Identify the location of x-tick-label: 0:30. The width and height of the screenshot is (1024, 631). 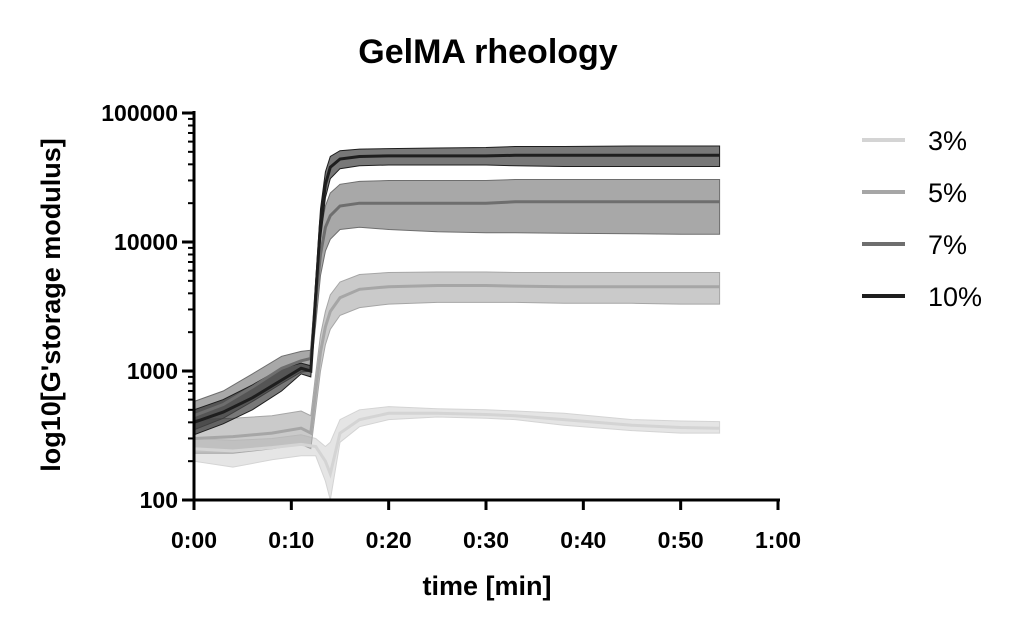
(486, 540).